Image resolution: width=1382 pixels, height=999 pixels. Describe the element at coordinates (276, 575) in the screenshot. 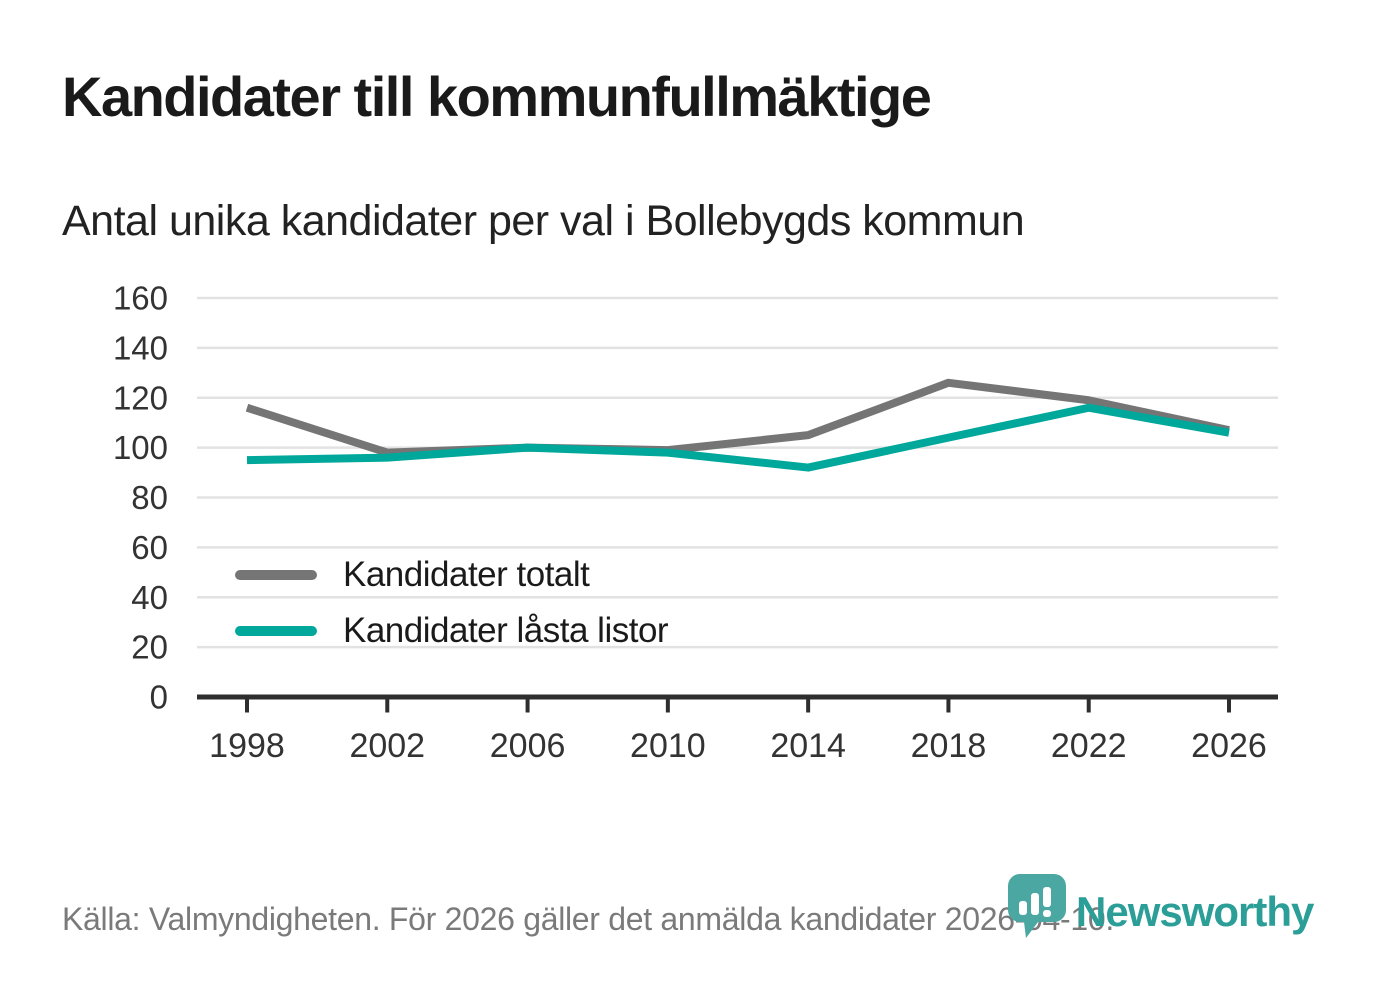

I see `legend-swatch-totalt` at that location.